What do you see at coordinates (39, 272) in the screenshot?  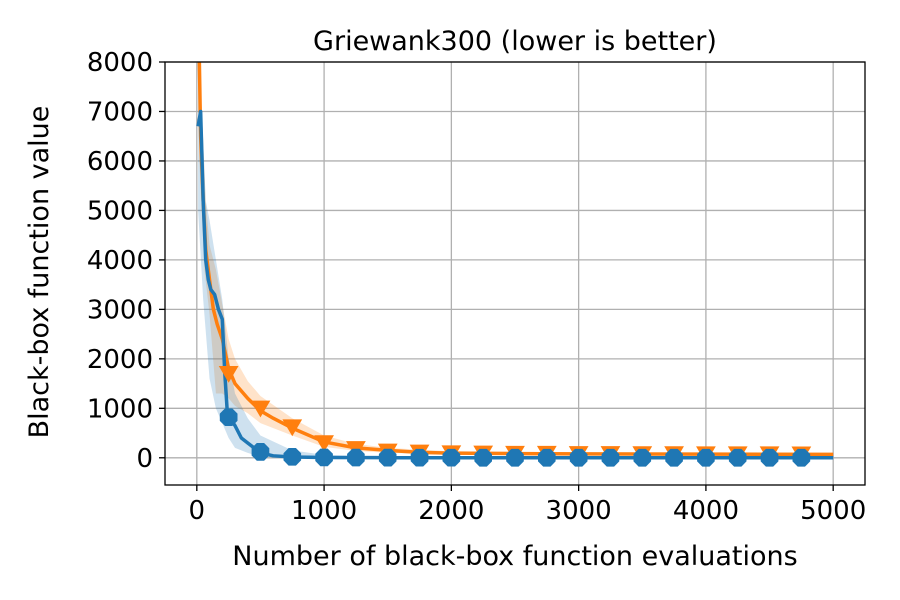 I see `y-axis-label: Black-box function value` at bounding box center [39, 272].